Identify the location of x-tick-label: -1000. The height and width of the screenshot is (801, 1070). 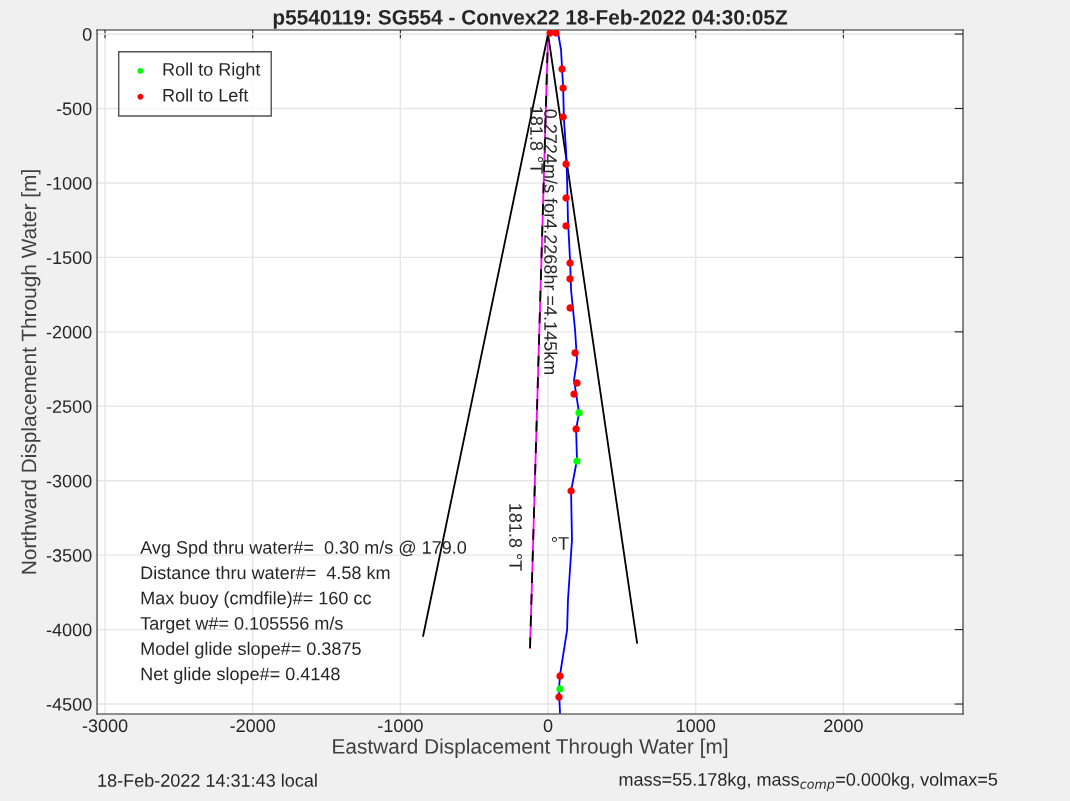
(400, 726).